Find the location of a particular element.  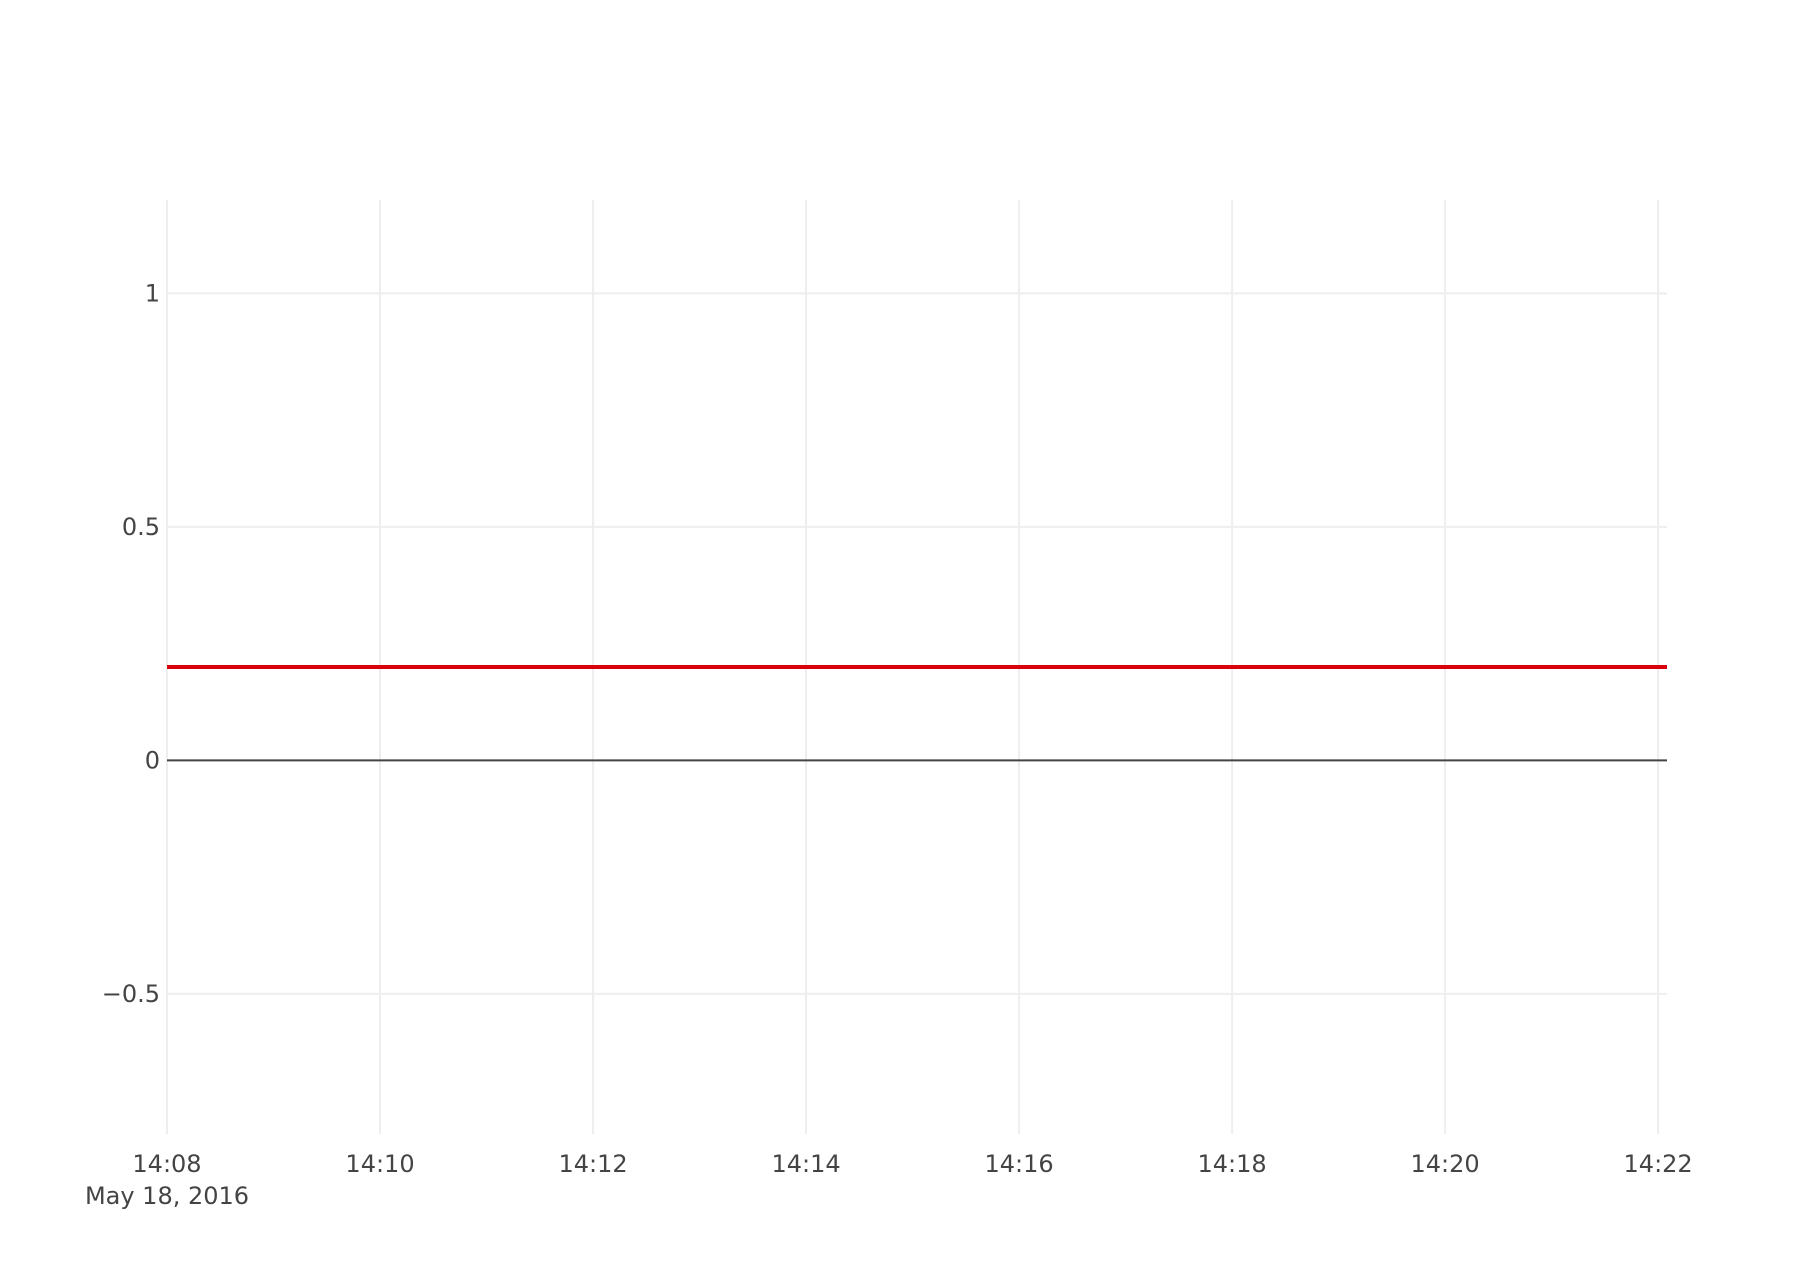

x-tick-label: 14:22 is located at coordinates (1658, 1164).